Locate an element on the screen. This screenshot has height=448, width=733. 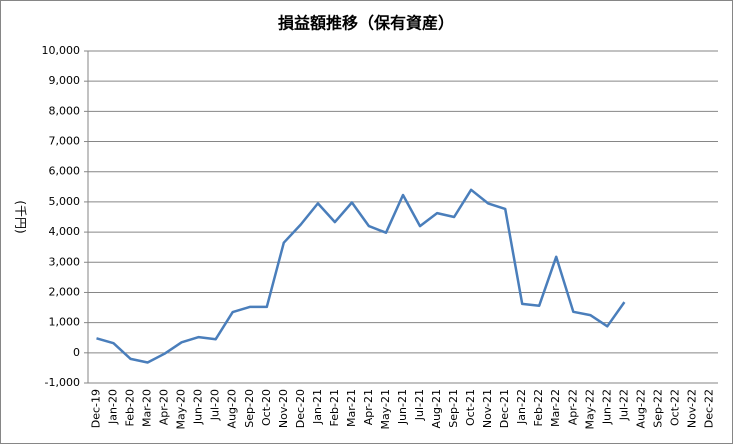
x-tick-label: Feb-20 is located at coordinates (130, 407).